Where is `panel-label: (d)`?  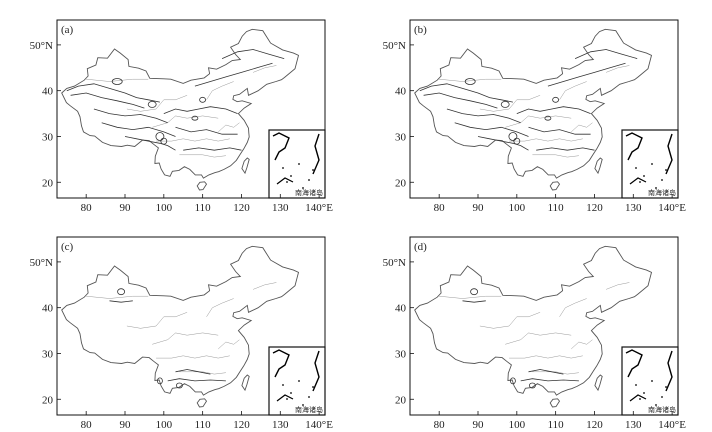
panel-label: (d) is located at coordinates (420, 247).